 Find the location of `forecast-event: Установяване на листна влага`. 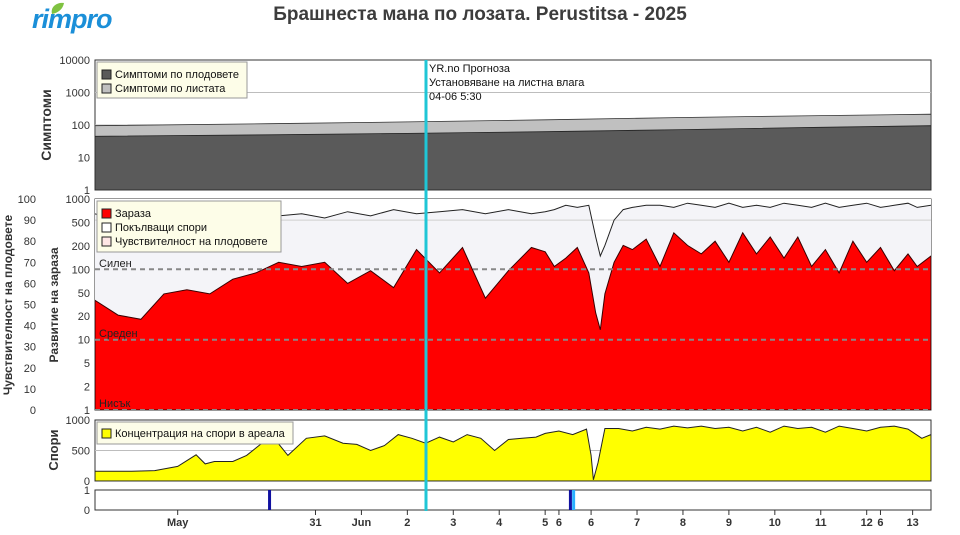

forecast-event: Установяване на листна влага is located at coordinates (507, 83).